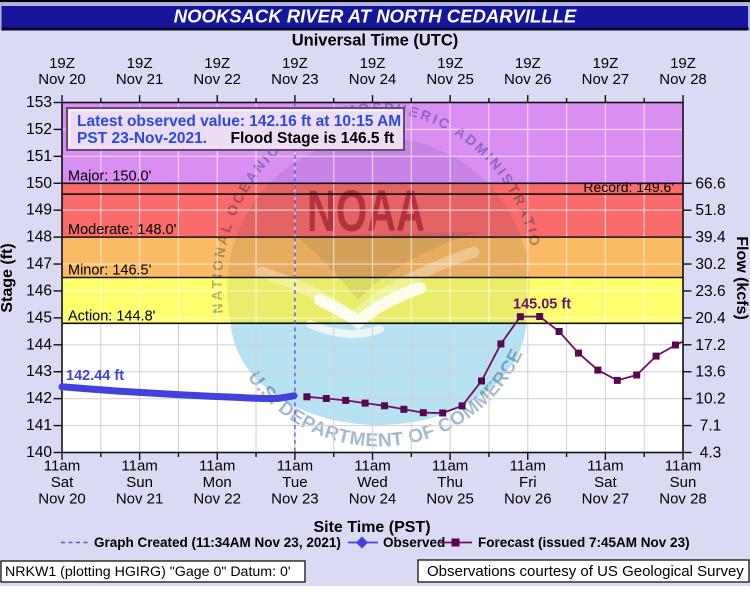 Image resolution: width=750 pixels, height=591 pixels. I want to click on svg-text: NOAA, so click(366, 211).